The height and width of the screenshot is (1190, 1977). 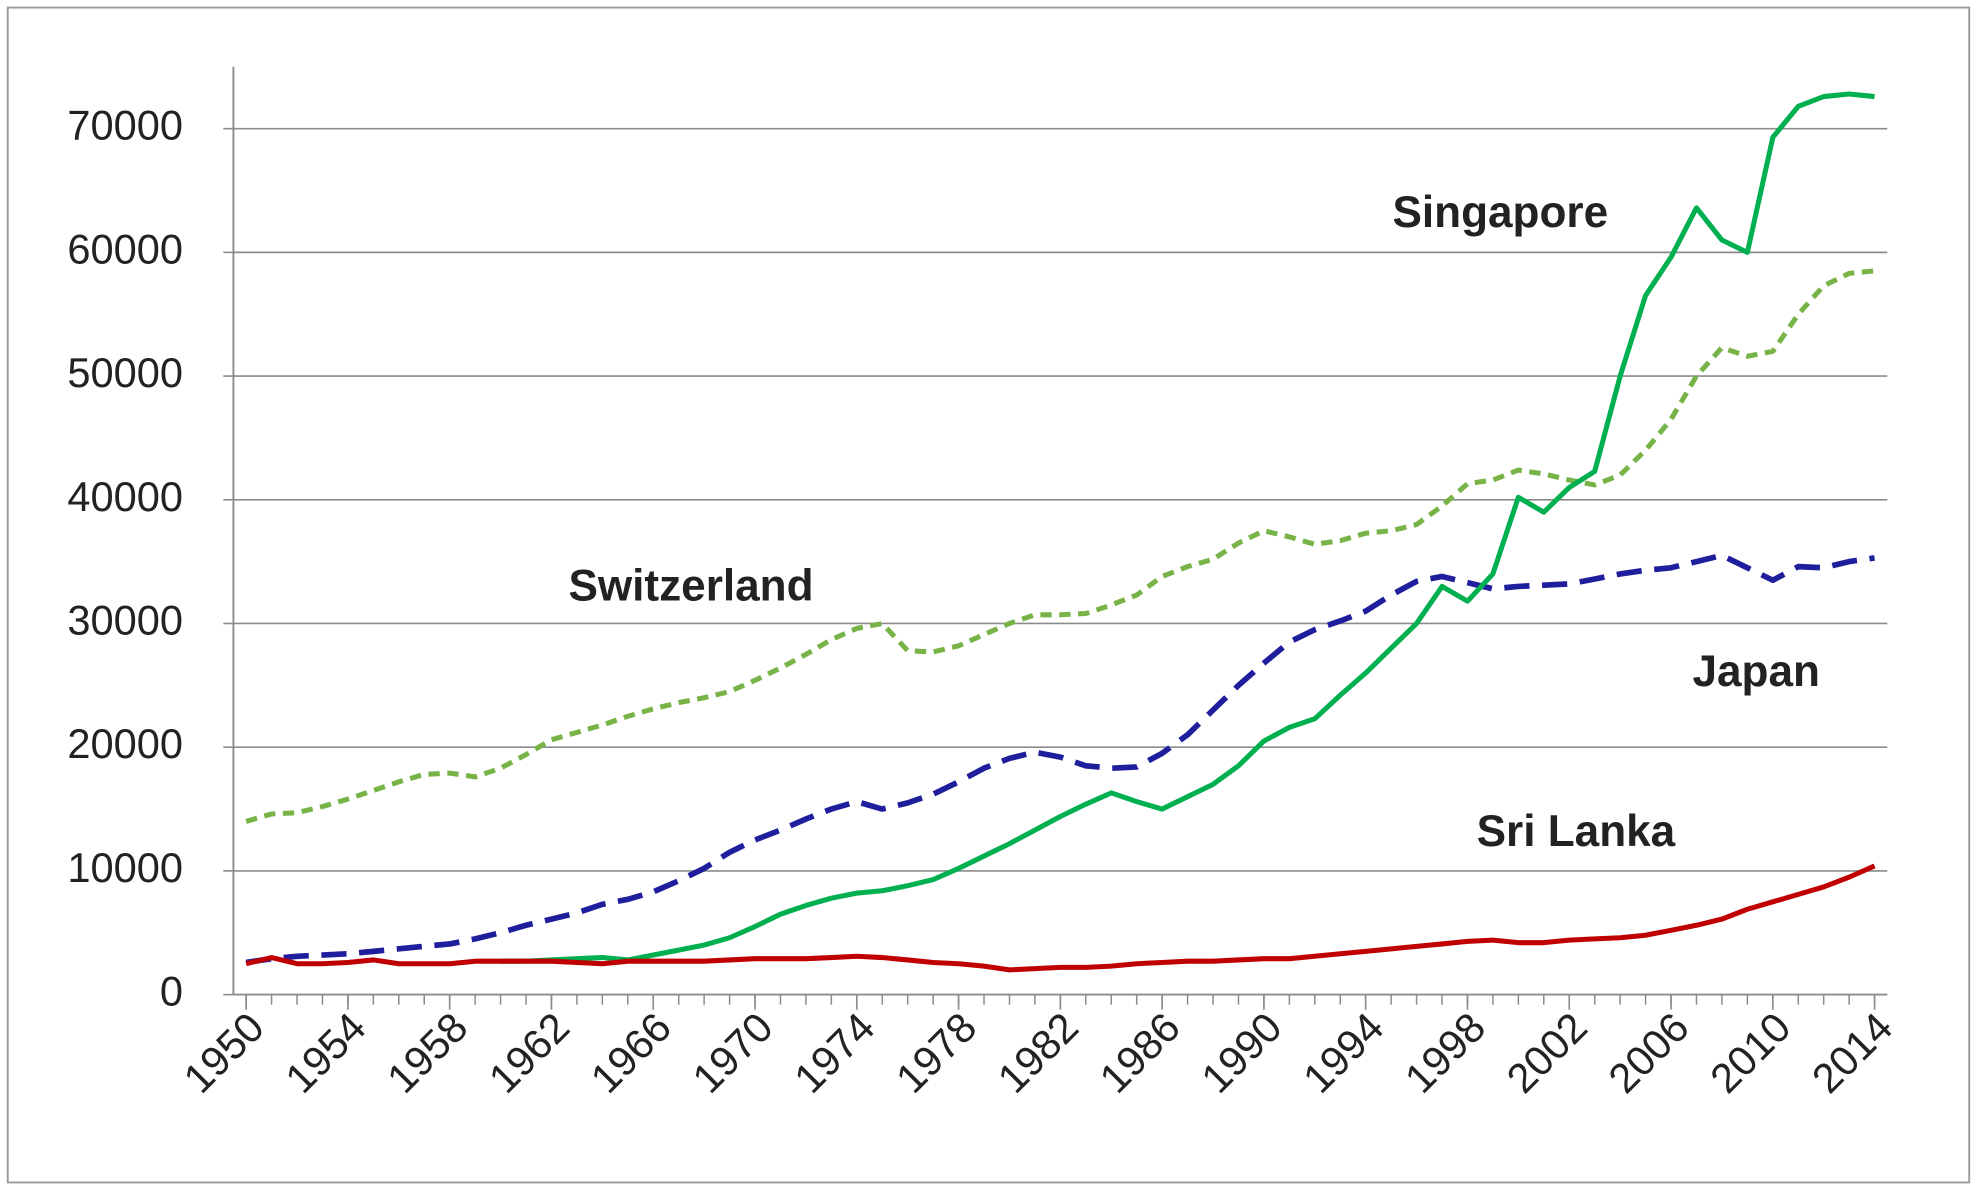 What do you see at coordinates (690, 585) in the screenshot?
I see `series-annotation: Switzerland` at bounding box center [690, 585].